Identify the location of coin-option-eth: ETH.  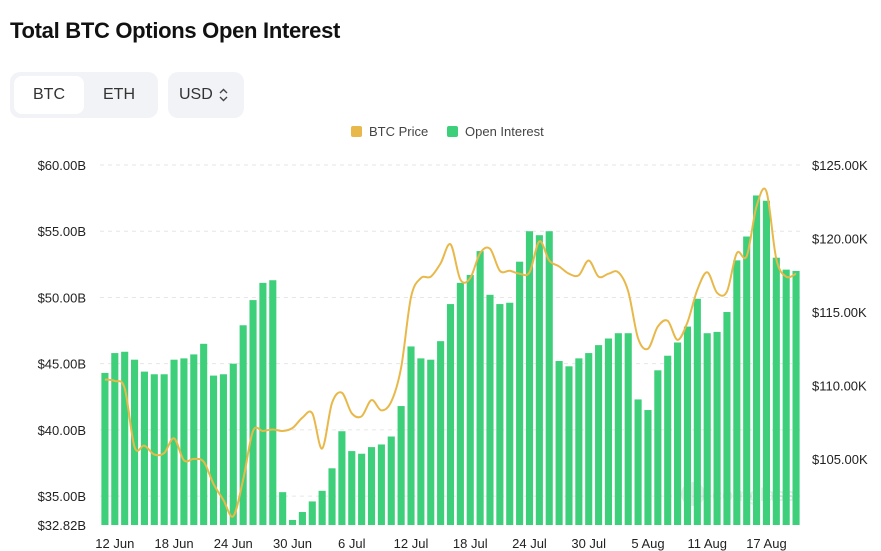
(119, 94).